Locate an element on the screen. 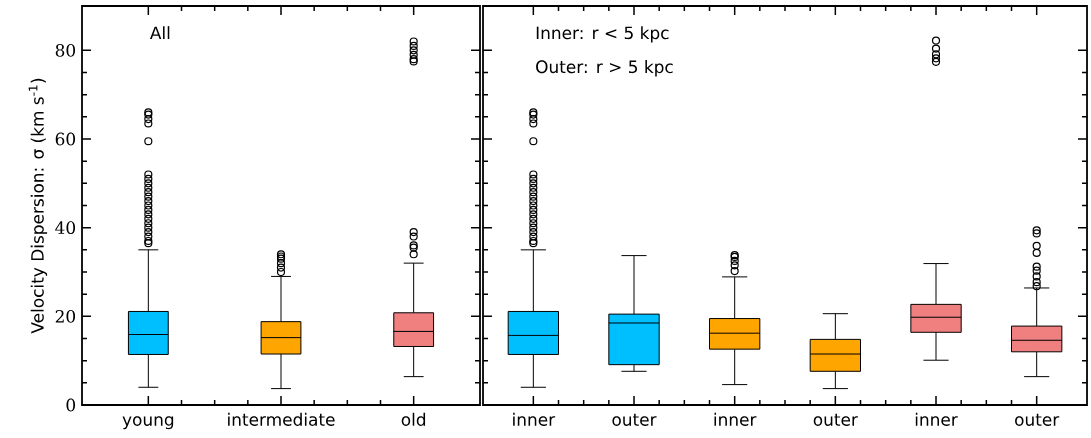 This screenshot has width=1091, height=438. y-axis-title: Velocity Dispersion: σ (km s$^{-1}$) is located at coordinates (38, 206).